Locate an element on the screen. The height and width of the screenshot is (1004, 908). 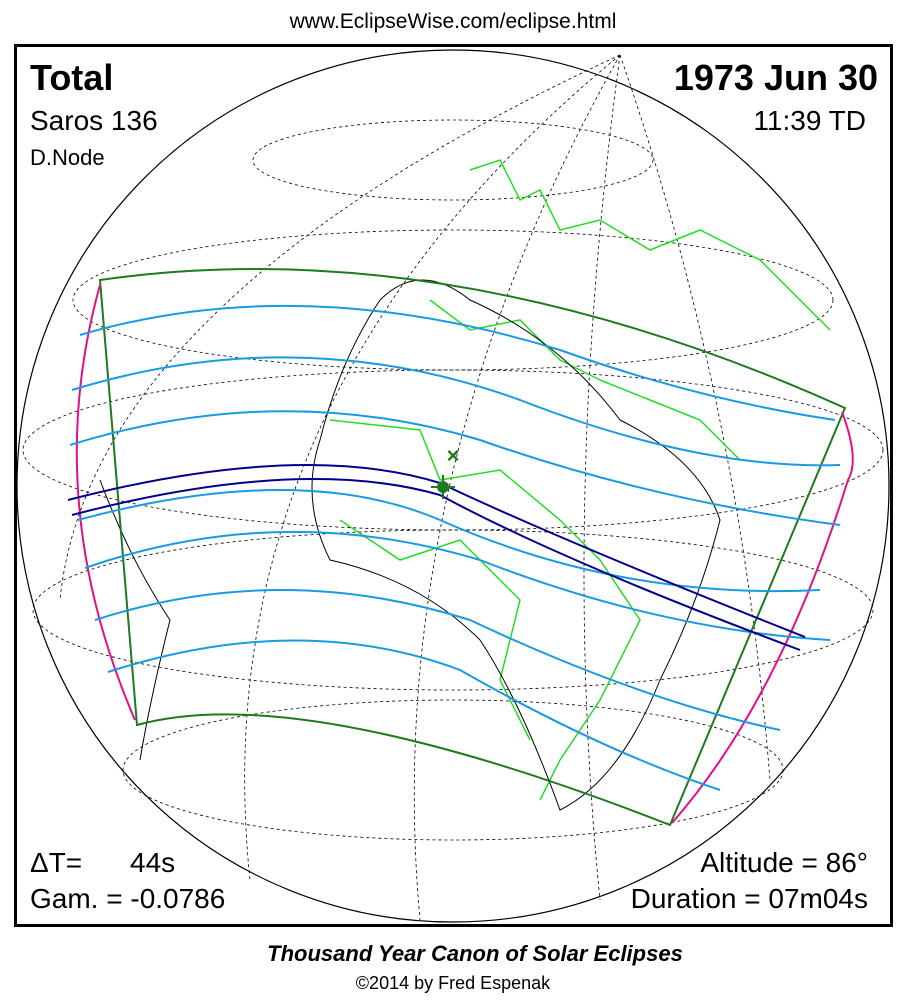
altitude: Altitude = 86° is located at coordinates (784, 862).